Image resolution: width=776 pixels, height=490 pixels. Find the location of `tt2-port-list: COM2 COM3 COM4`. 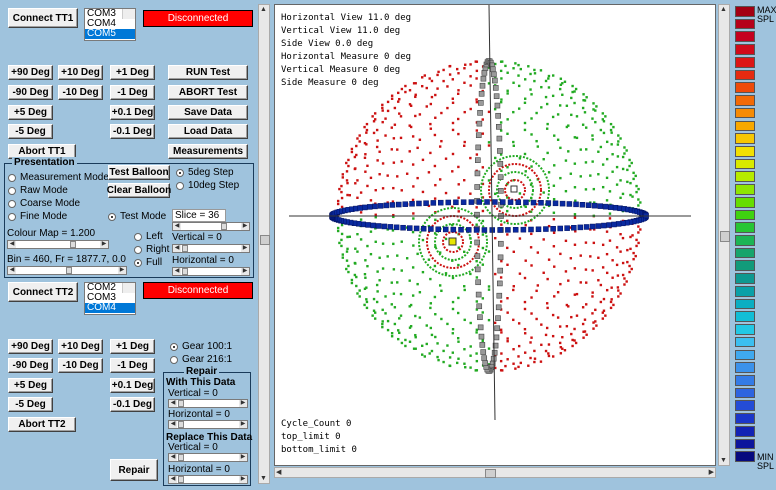

tt2-port-list: COM2 COM3 COM4 is located at coordinates (110, 298).